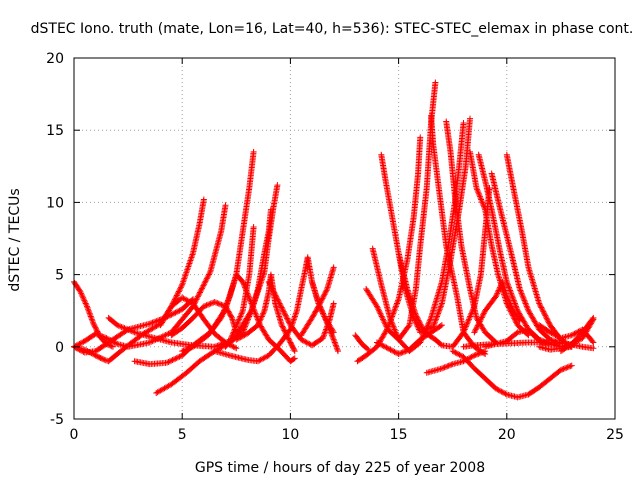 The image size is (640, 480). What do you see at coordinates (55, 131) in the screenshot?
I see `y-tick-label: 15` at bounding box center [55, 131].